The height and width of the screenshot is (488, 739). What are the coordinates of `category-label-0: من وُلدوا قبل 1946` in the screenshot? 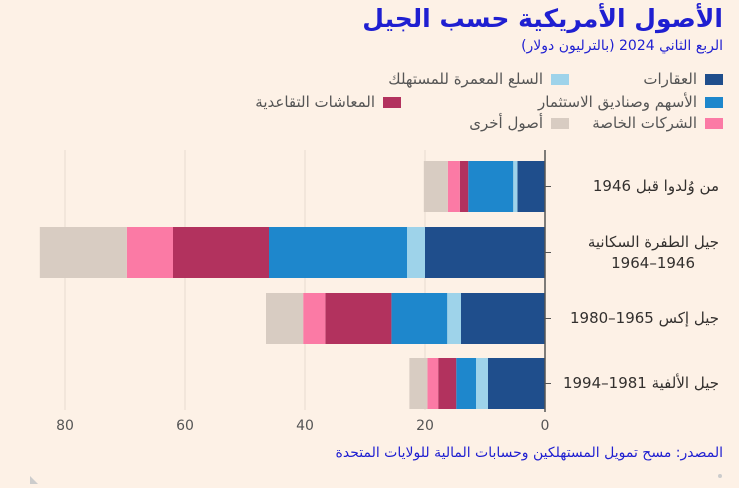 It's located at (634, 186).